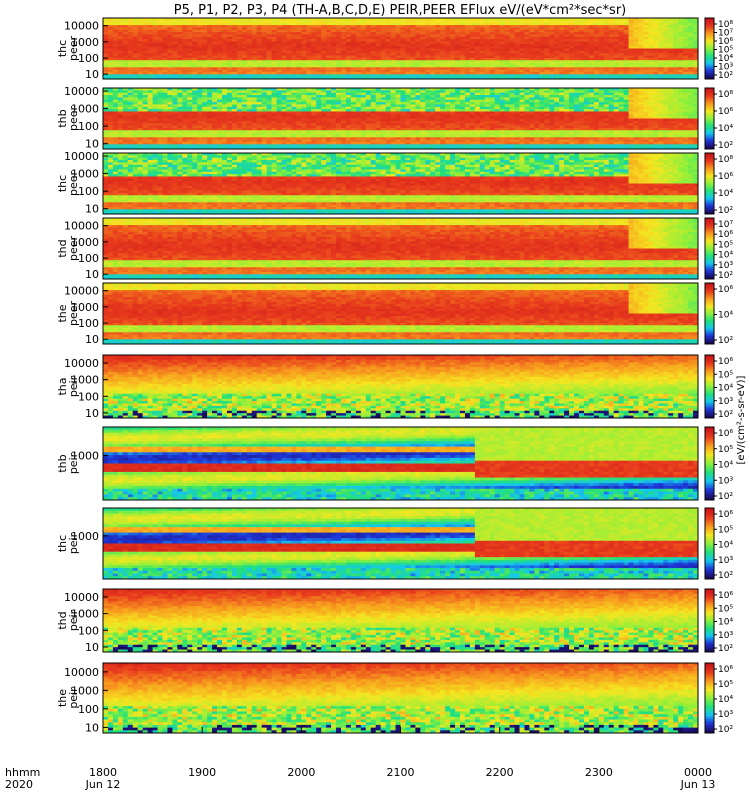 The height and width of the screenshot is (800, 750). Describe the element at coordinates (401, 772) in the screenshot. I see `x-tick-label: 2100` at that location.